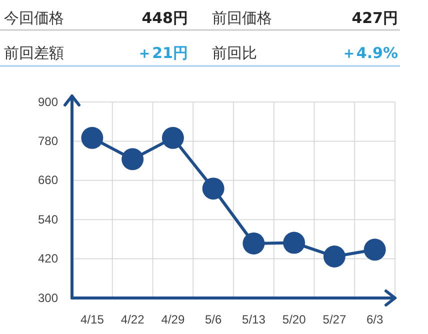 The image size is (428, 334). What do you see at coordinates (369, 53) in the screenshot?
I see `text: ＋4.9%` at bounding box center [369, 53].